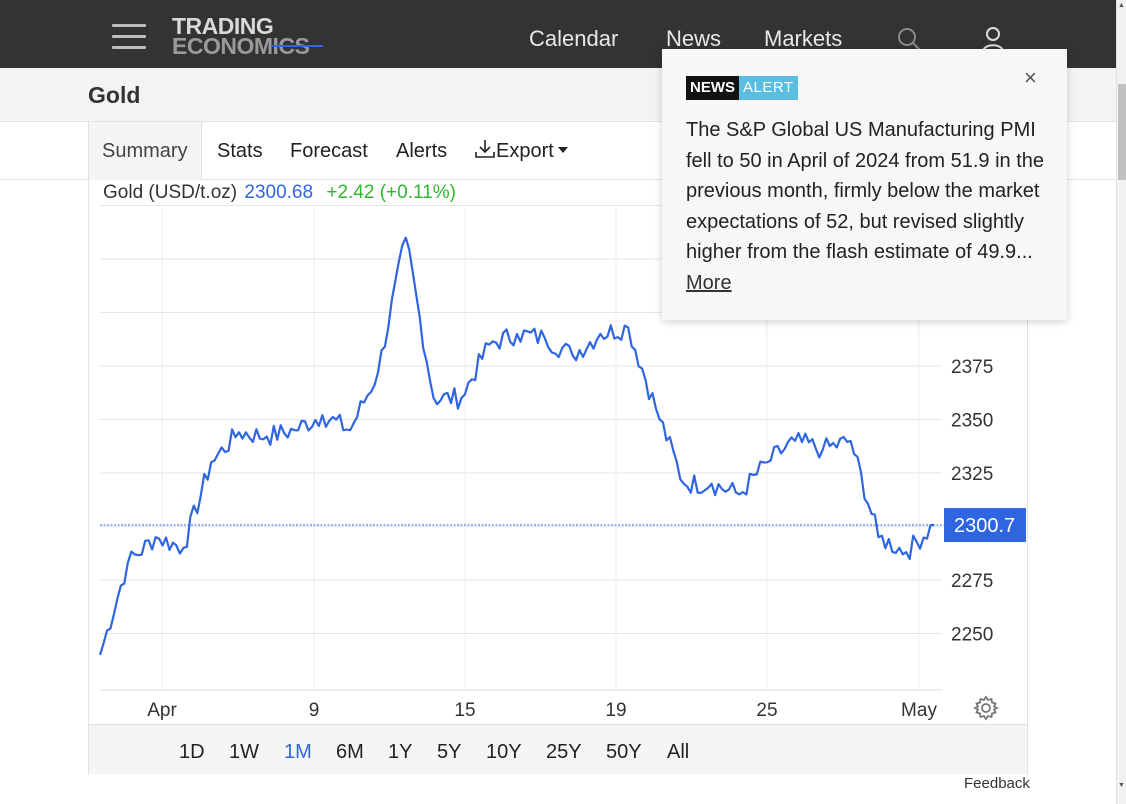  I want to click on time-range-selector: 1D 1W 1M 6M 1Y 5Y 10Y 25Y 50Y All, so click(558, 749).